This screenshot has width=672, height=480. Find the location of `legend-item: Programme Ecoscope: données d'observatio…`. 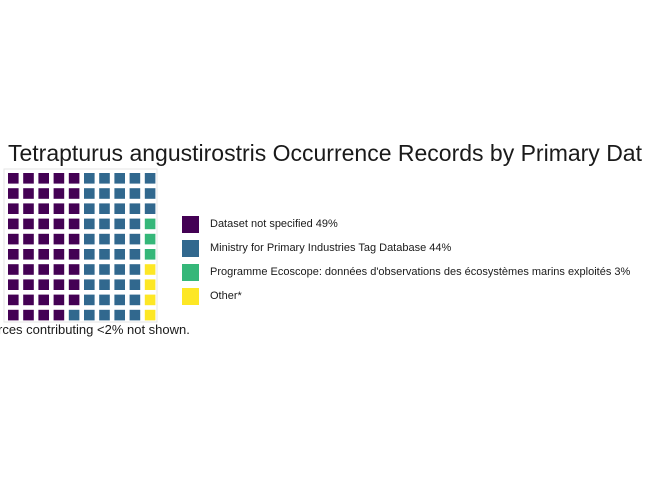

legend-item: Programme Ecoscope: données d'observatio… is located at coordinates (406, 272).